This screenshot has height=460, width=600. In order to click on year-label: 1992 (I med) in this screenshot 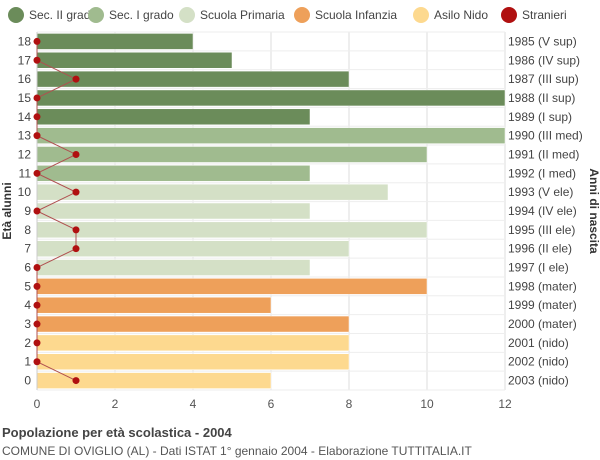, I will do `click(542, 173)`.